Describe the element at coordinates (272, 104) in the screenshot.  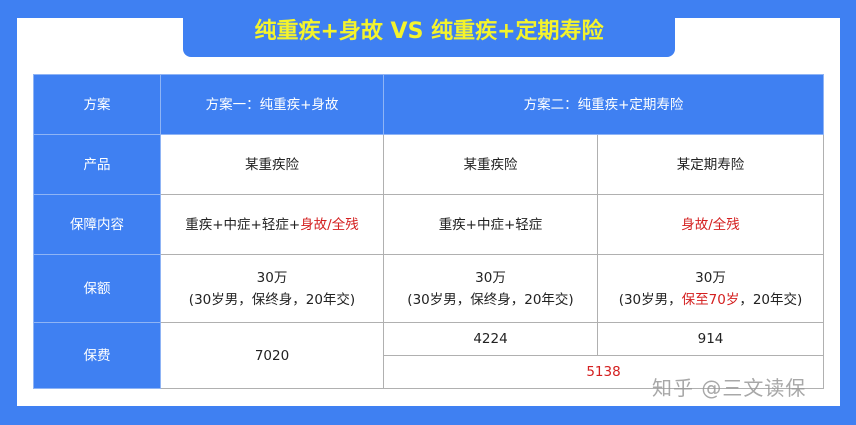
I see `header-plan1: 方案一：纯重疾+身故` at that location.